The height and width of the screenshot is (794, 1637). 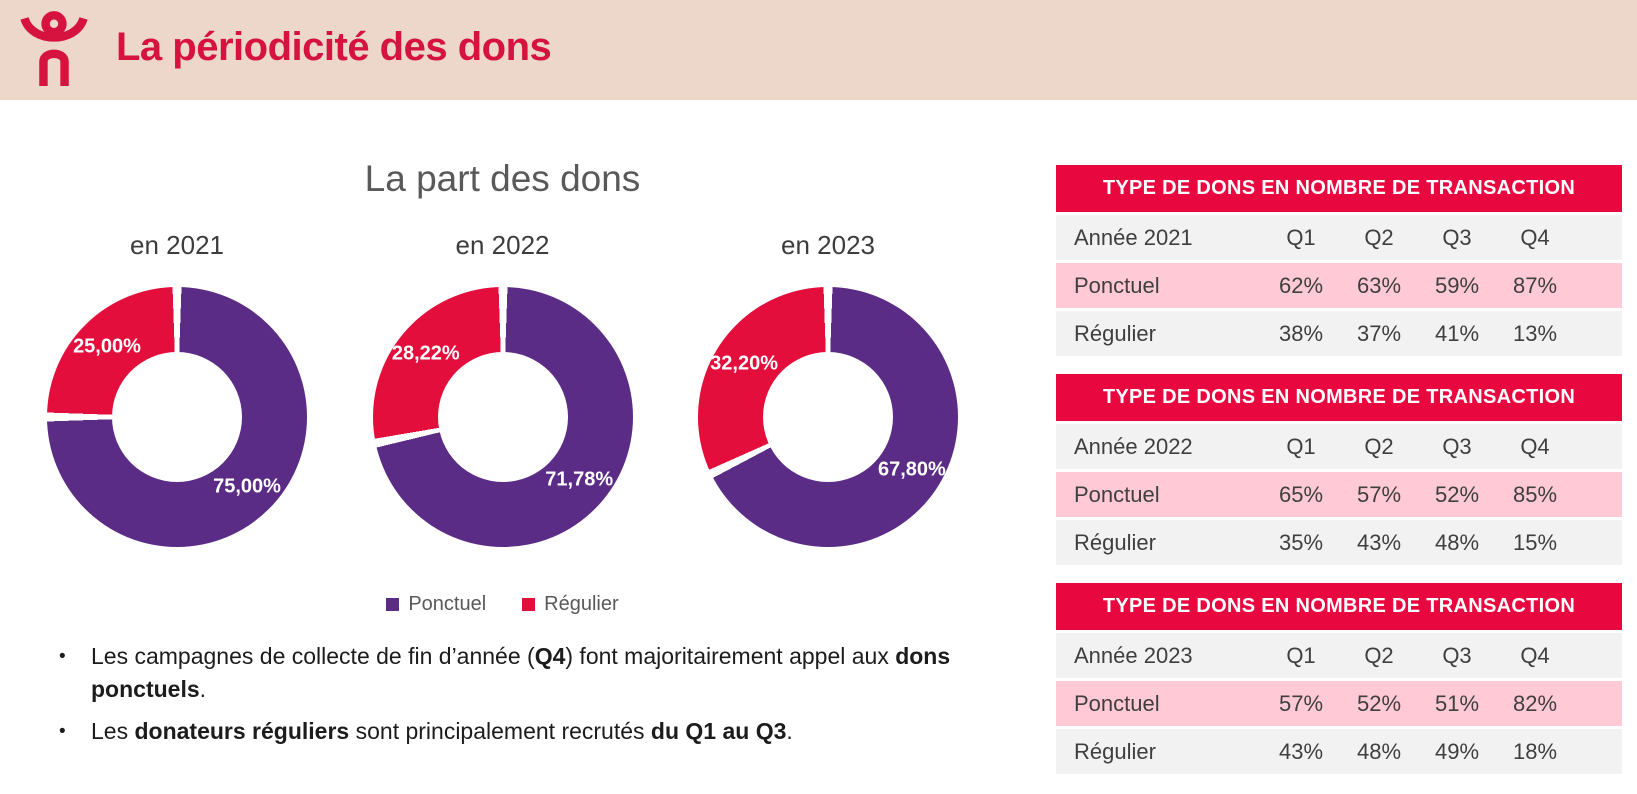 What do you see at coordinates (1457, 751) in the screenshot?
I see `table-cell: 49%` at bounding box center [1457, 751].